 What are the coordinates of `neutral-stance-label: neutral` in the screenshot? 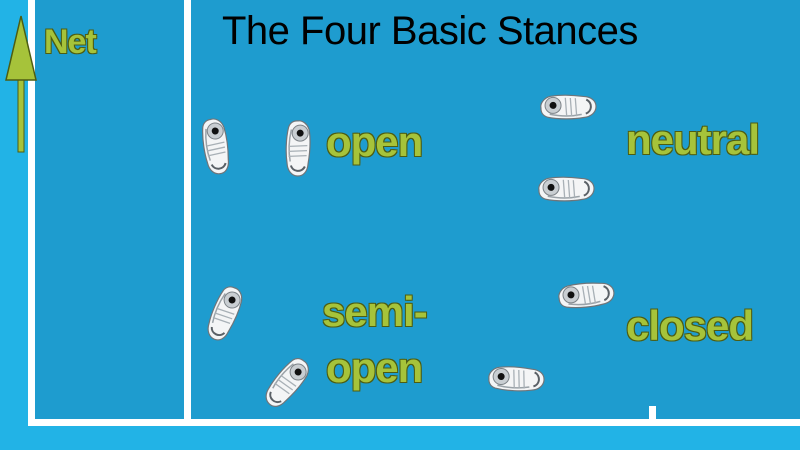 It's located at (693, 139).